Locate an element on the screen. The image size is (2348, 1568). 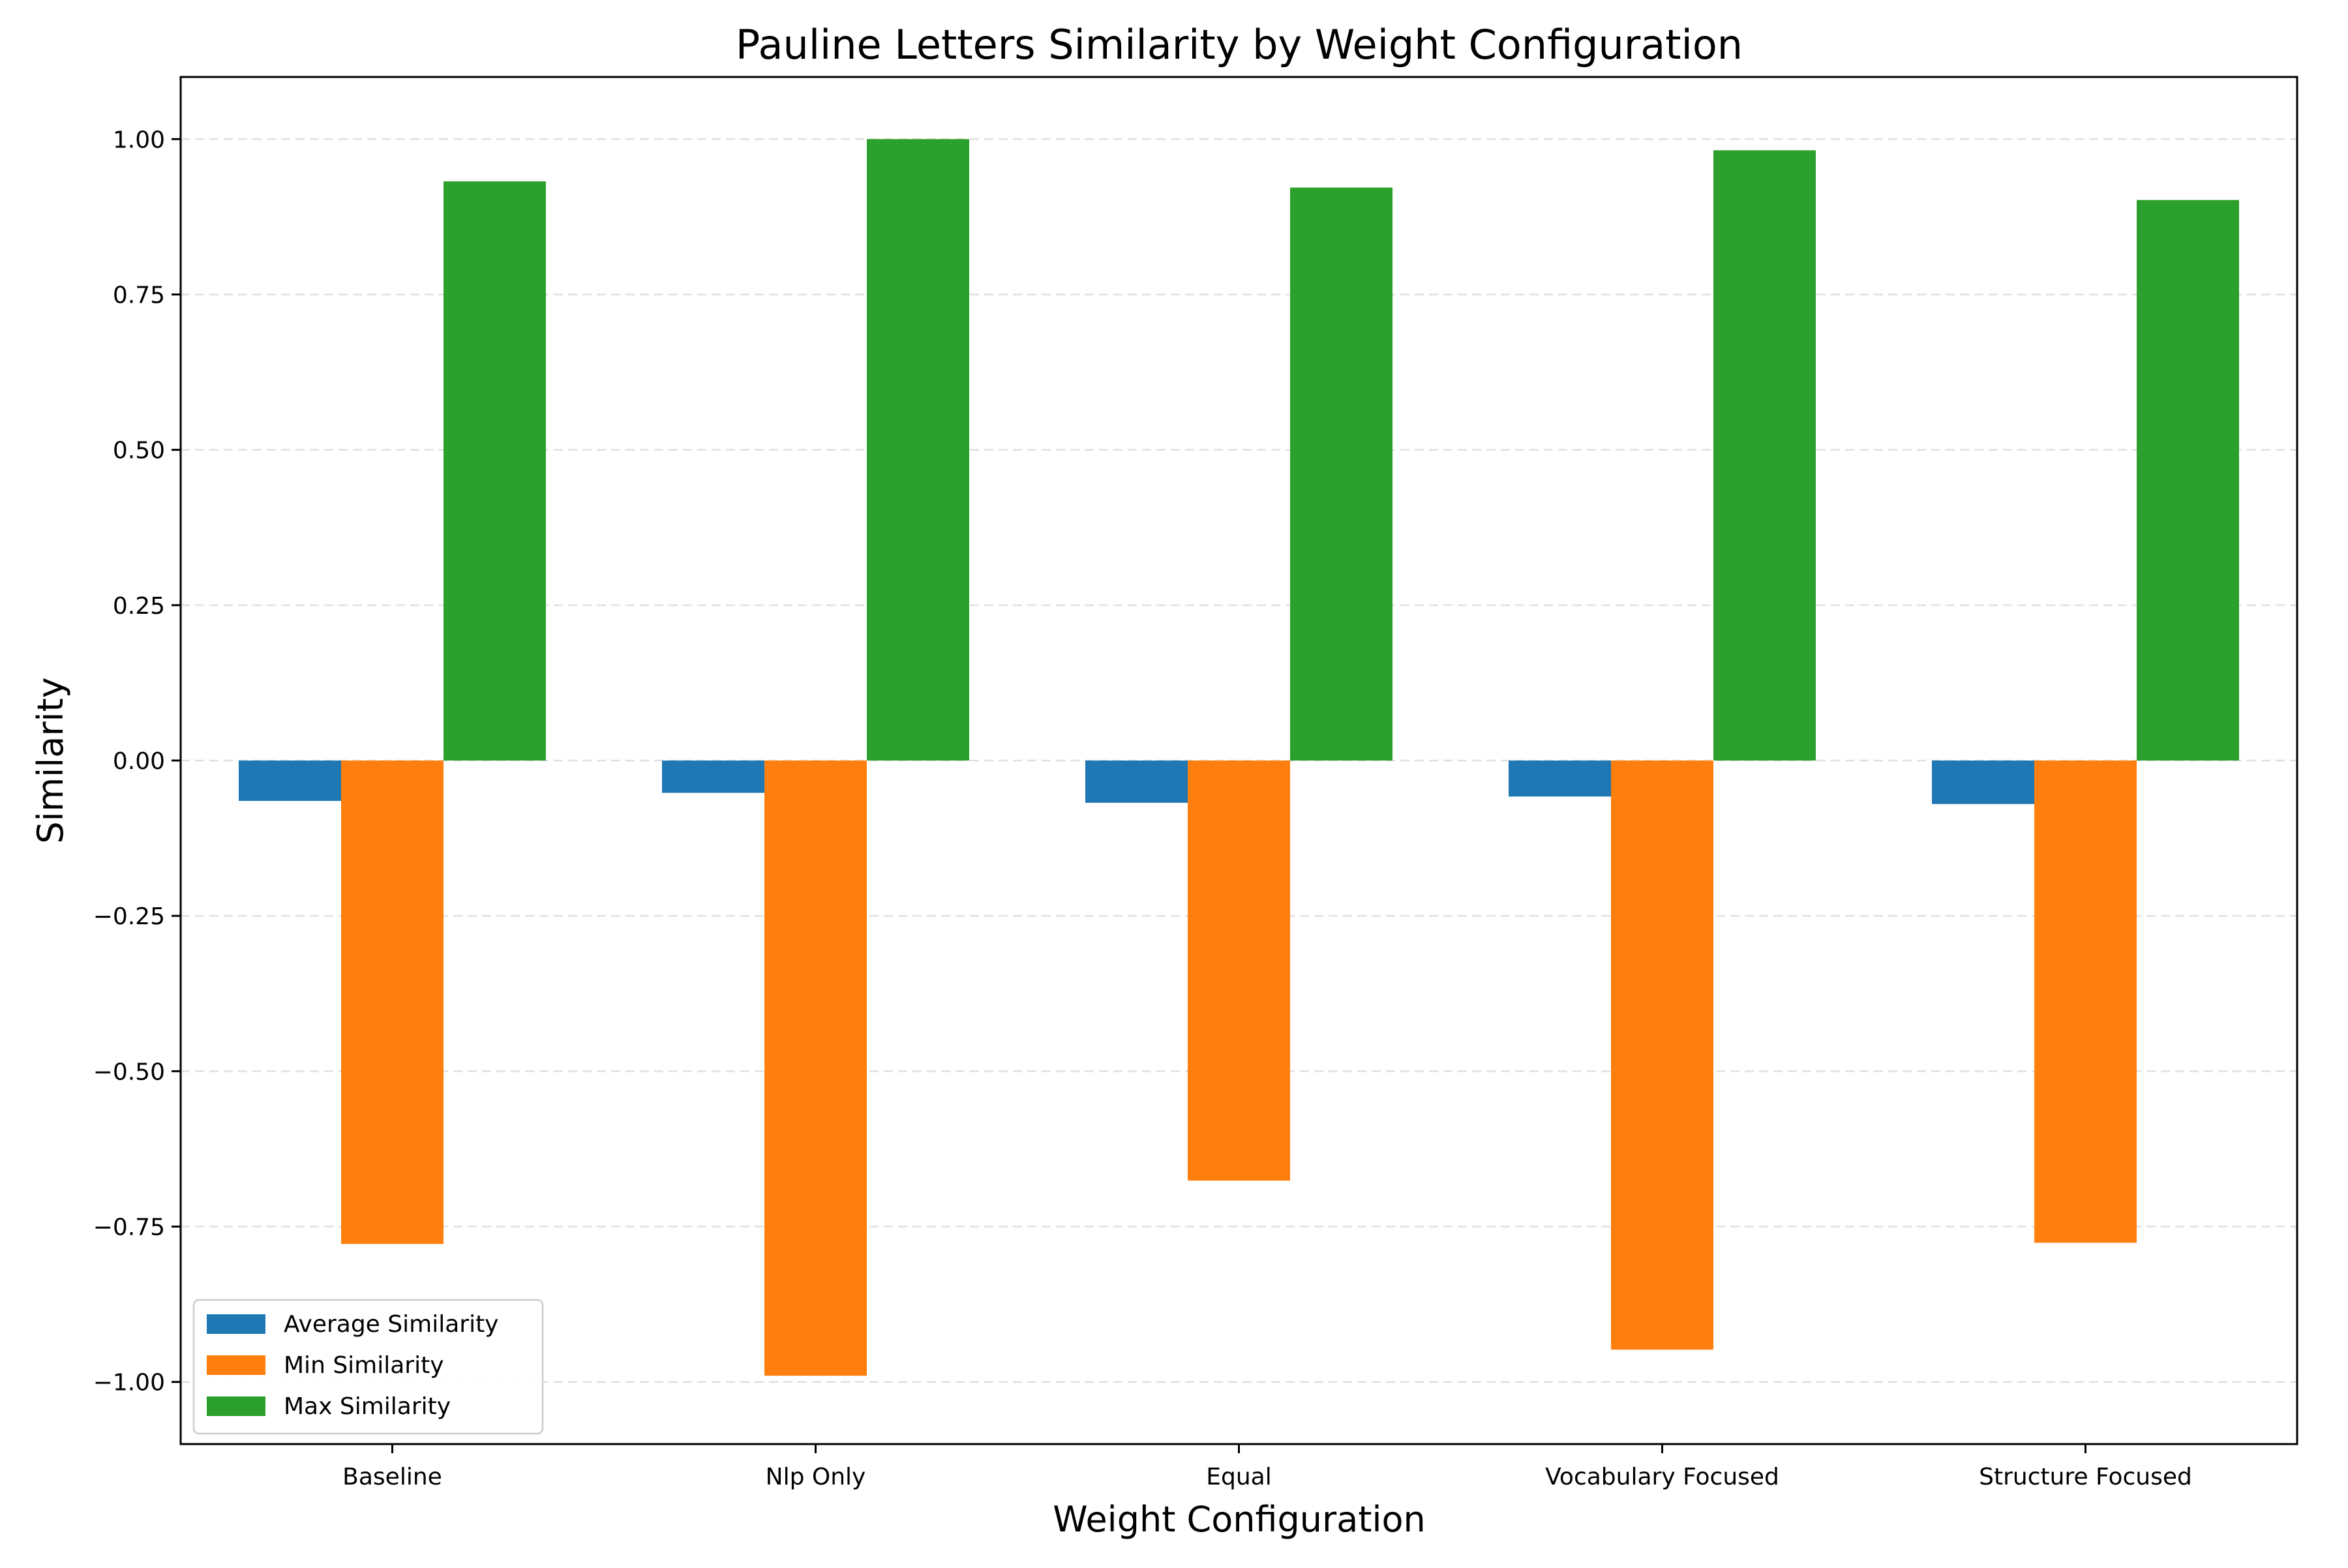
y-tick-label: −0.25 is located at coordinates (129, 916).